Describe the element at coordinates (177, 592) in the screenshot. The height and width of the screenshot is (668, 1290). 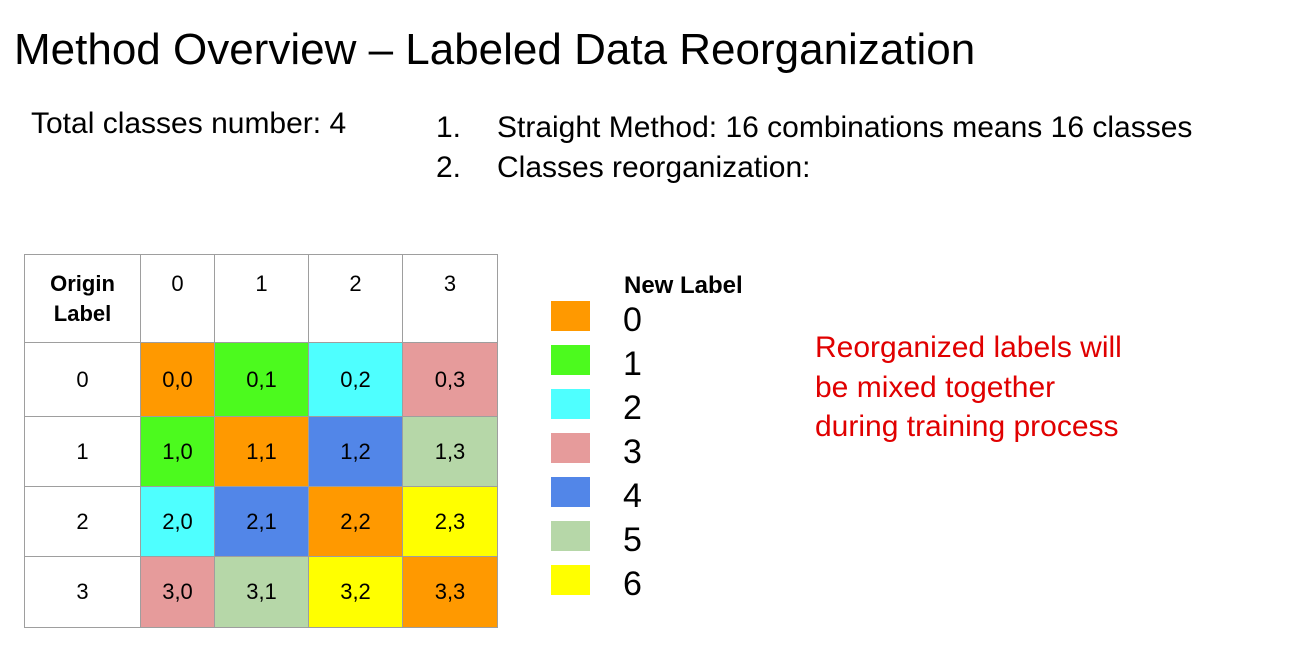
I see `combination-cell: 3,0` at that location.